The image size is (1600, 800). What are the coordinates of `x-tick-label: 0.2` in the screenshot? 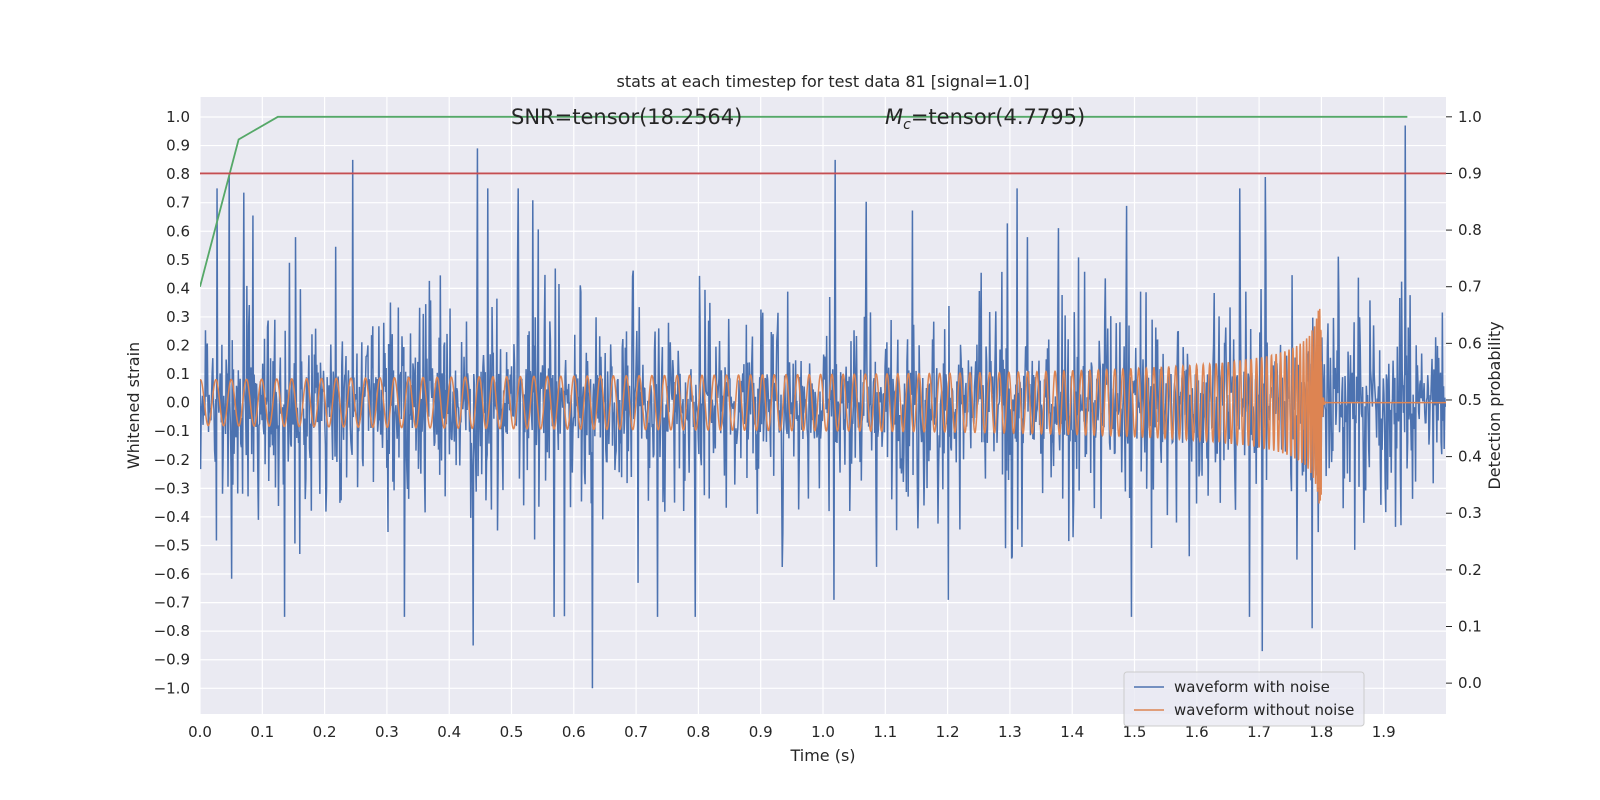 It's located at (325, 732).